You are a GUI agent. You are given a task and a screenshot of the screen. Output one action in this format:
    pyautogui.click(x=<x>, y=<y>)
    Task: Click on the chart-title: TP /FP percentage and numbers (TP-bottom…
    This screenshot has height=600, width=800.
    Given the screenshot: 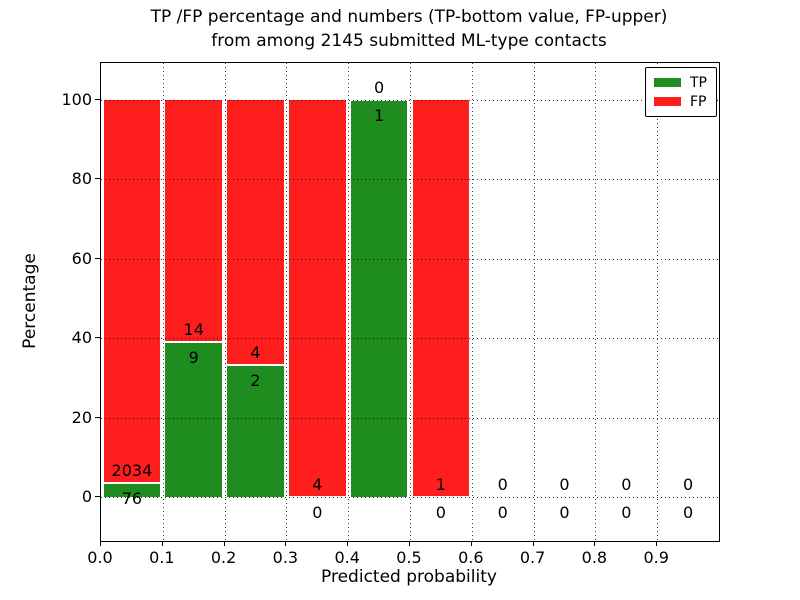 What is the action you would take?
    pyautogui.click(x=409, y=29)
    